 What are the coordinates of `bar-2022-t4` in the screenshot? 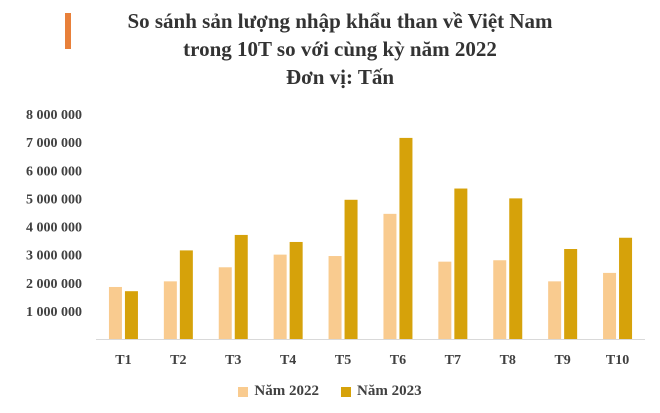 It's located at (280, 296).